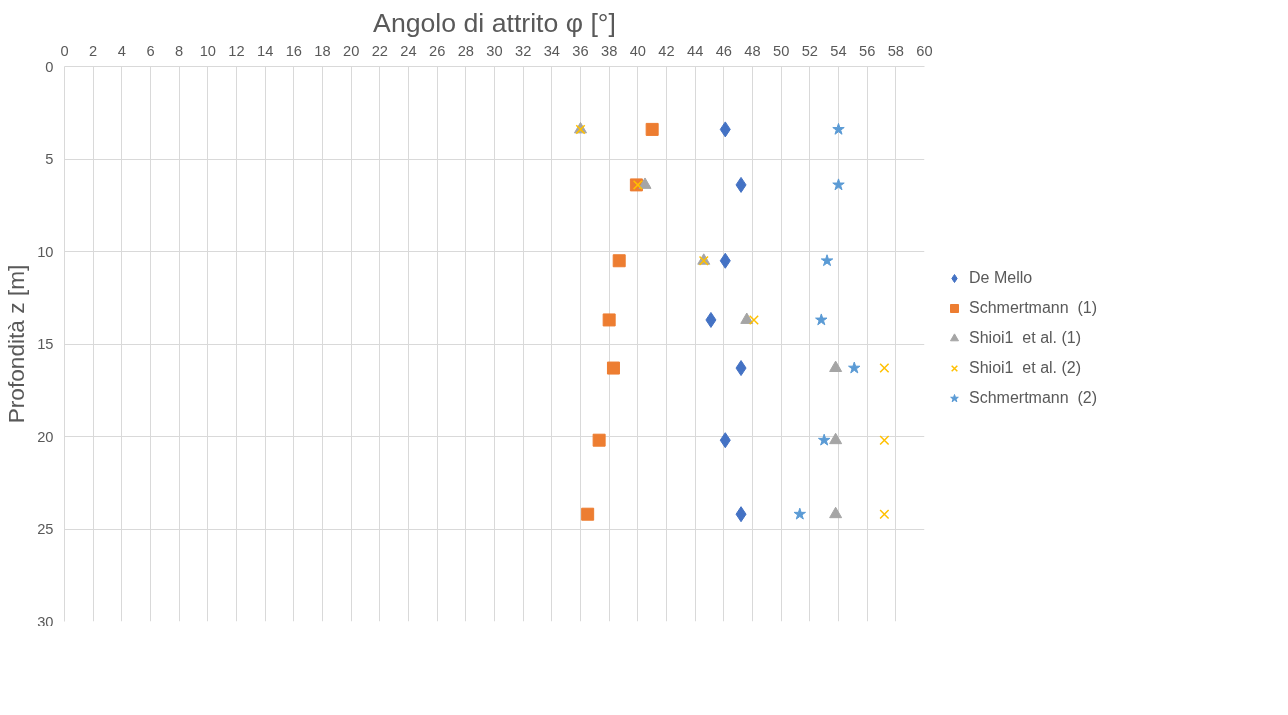 This screenshot has width=1288, height=715. I want to click on y-tick-label: 0, so click(49, 66).